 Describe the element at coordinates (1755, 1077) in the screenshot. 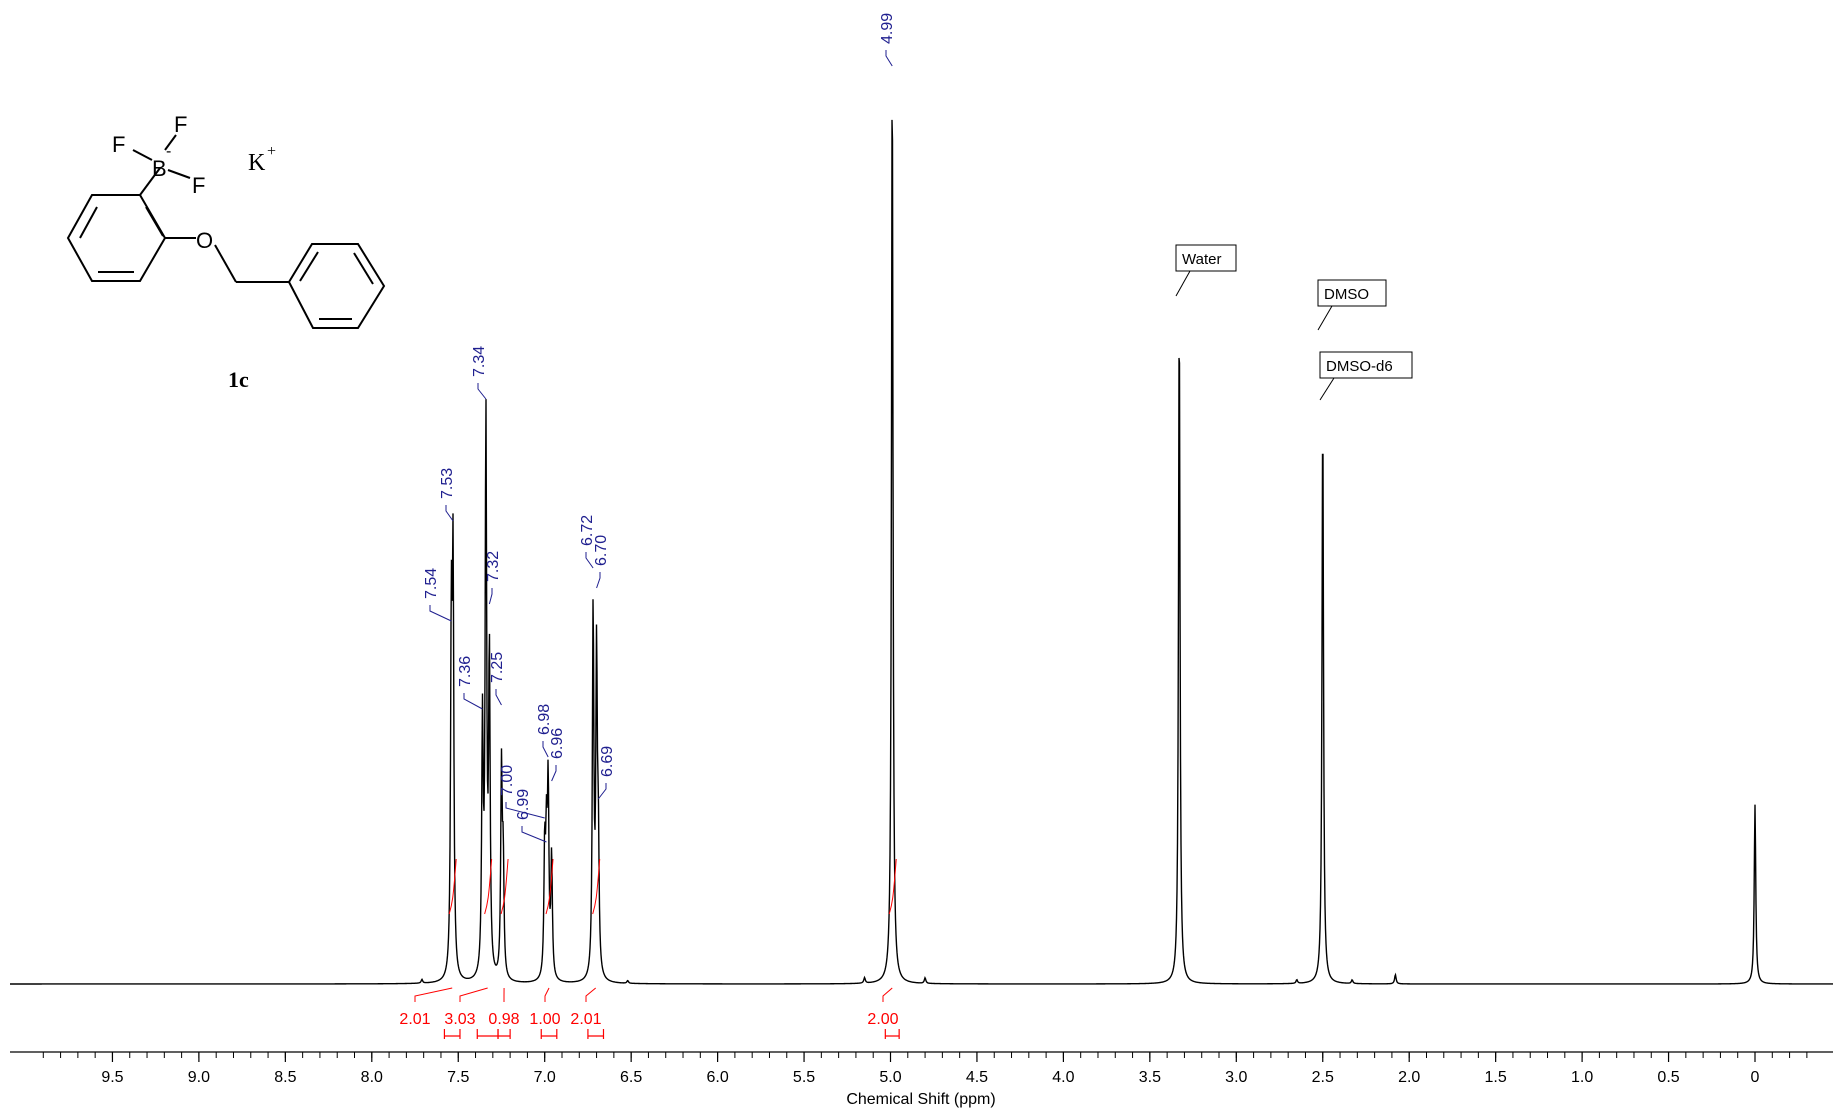

I see `tick-label: 0` at that location.